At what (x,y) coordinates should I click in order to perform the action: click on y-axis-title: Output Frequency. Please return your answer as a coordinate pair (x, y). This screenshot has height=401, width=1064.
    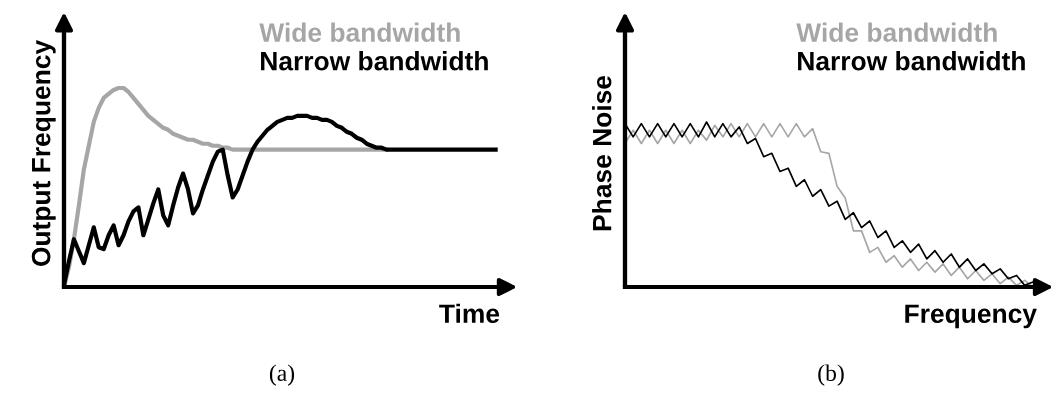
    Looking at the image, I should click on (43, 153).